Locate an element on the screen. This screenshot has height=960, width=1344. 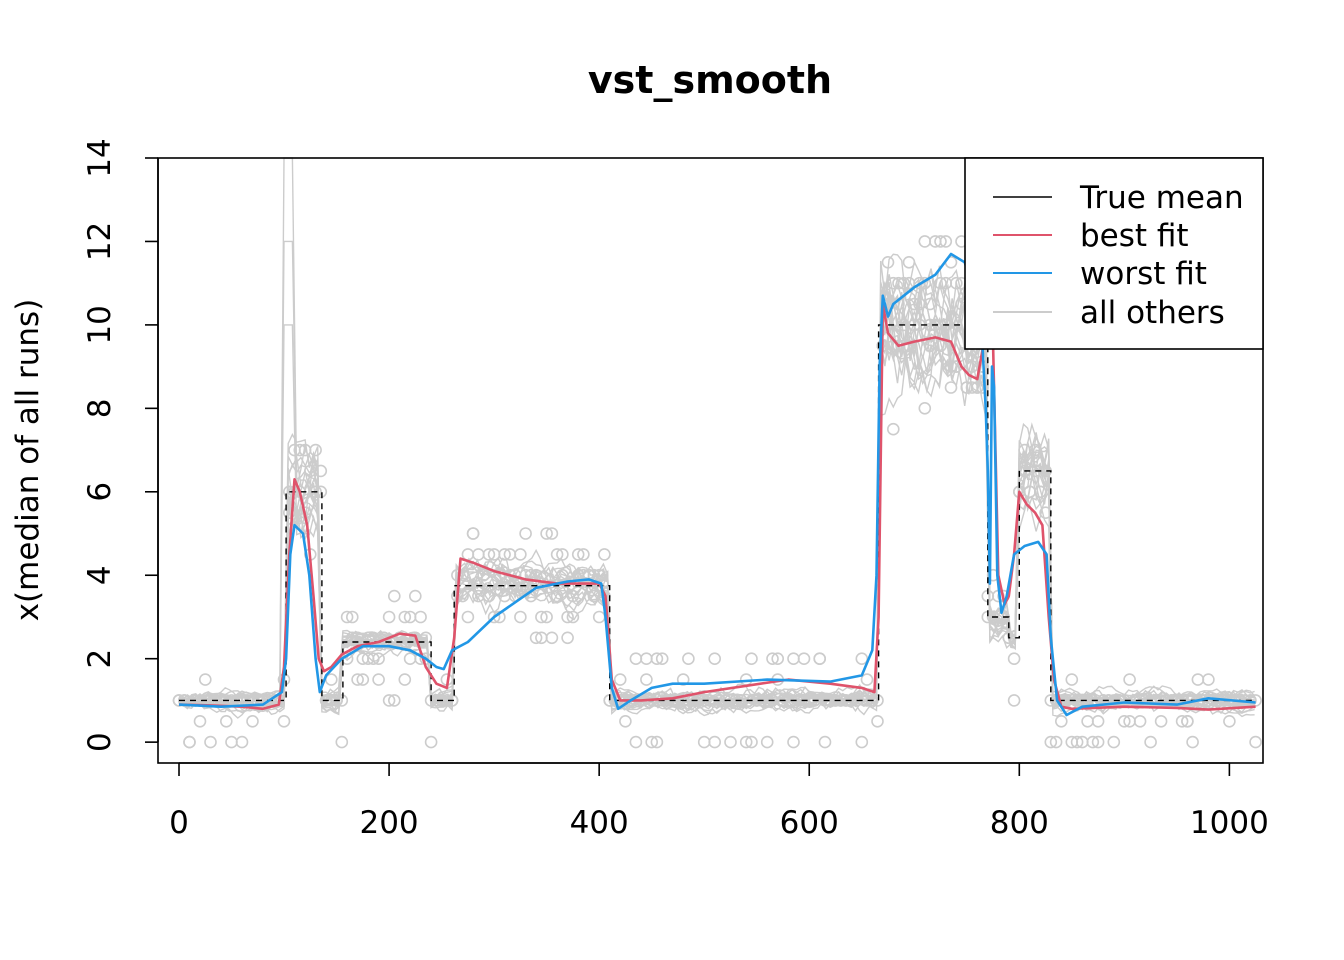
y-tick-label: 8 is located at coordinates (100, 408).